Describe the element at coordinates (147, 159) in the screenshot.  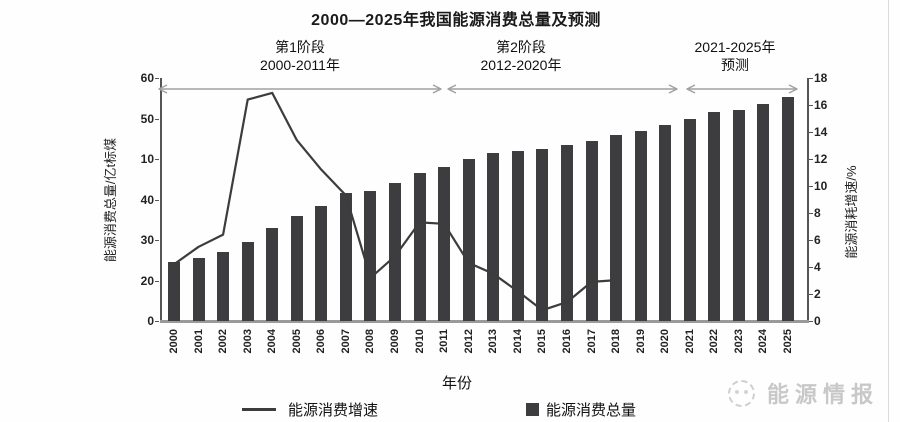
I see `left-tick-label-10: 10` at that location.